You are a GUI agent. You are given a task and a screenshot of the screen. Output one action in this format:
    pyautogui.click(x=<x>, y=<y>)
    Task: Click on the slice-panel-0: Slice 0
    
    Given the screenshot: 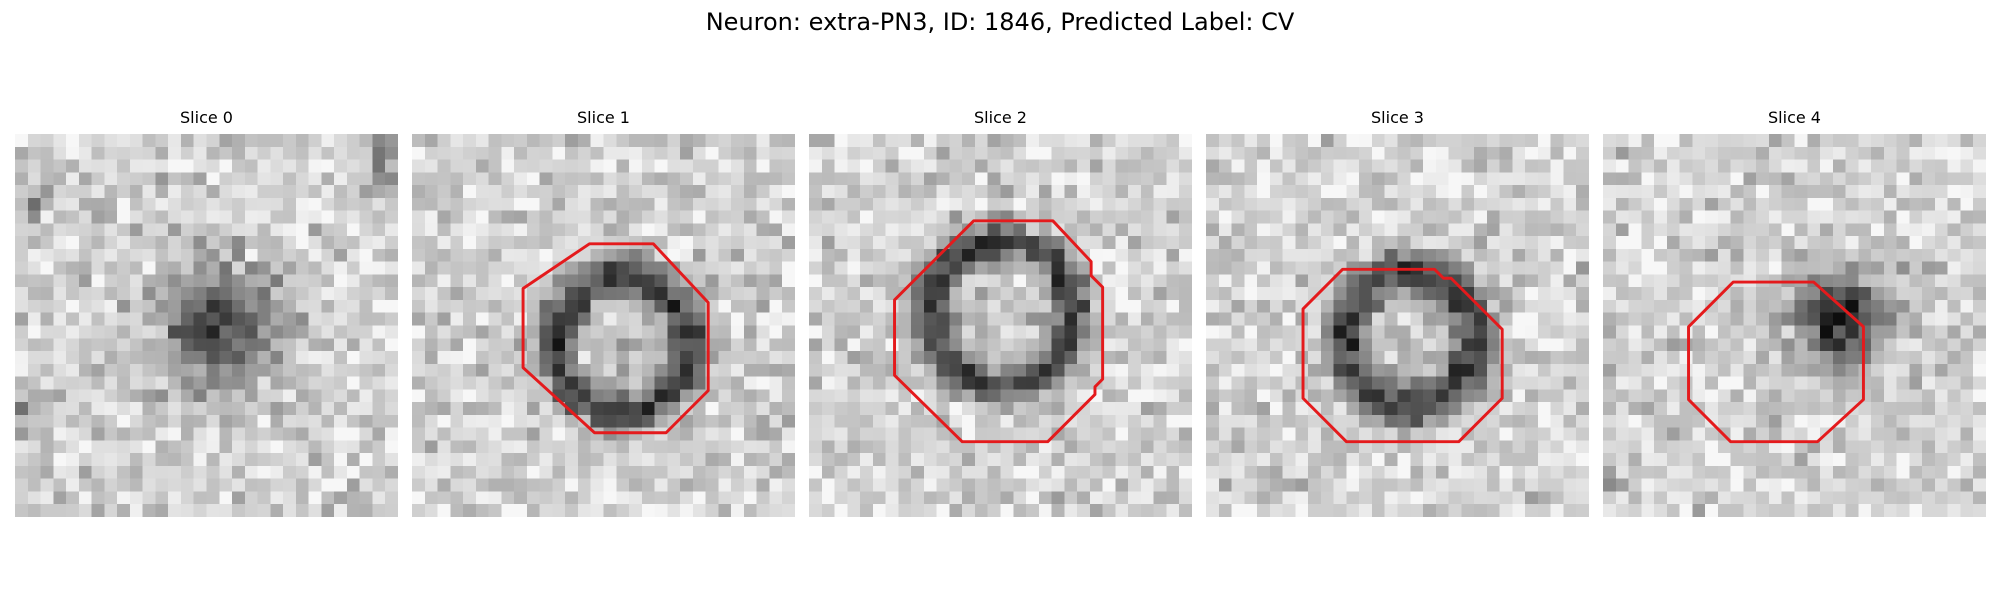 What is the action you would take?
    pyautogui.click(x=206, y=312)
    